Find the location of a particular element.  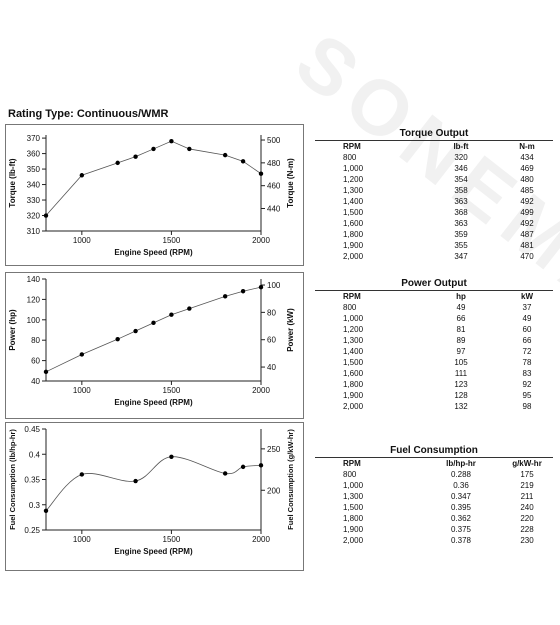

y-tick-label: 0.25 is located at coordinates (32, 530).